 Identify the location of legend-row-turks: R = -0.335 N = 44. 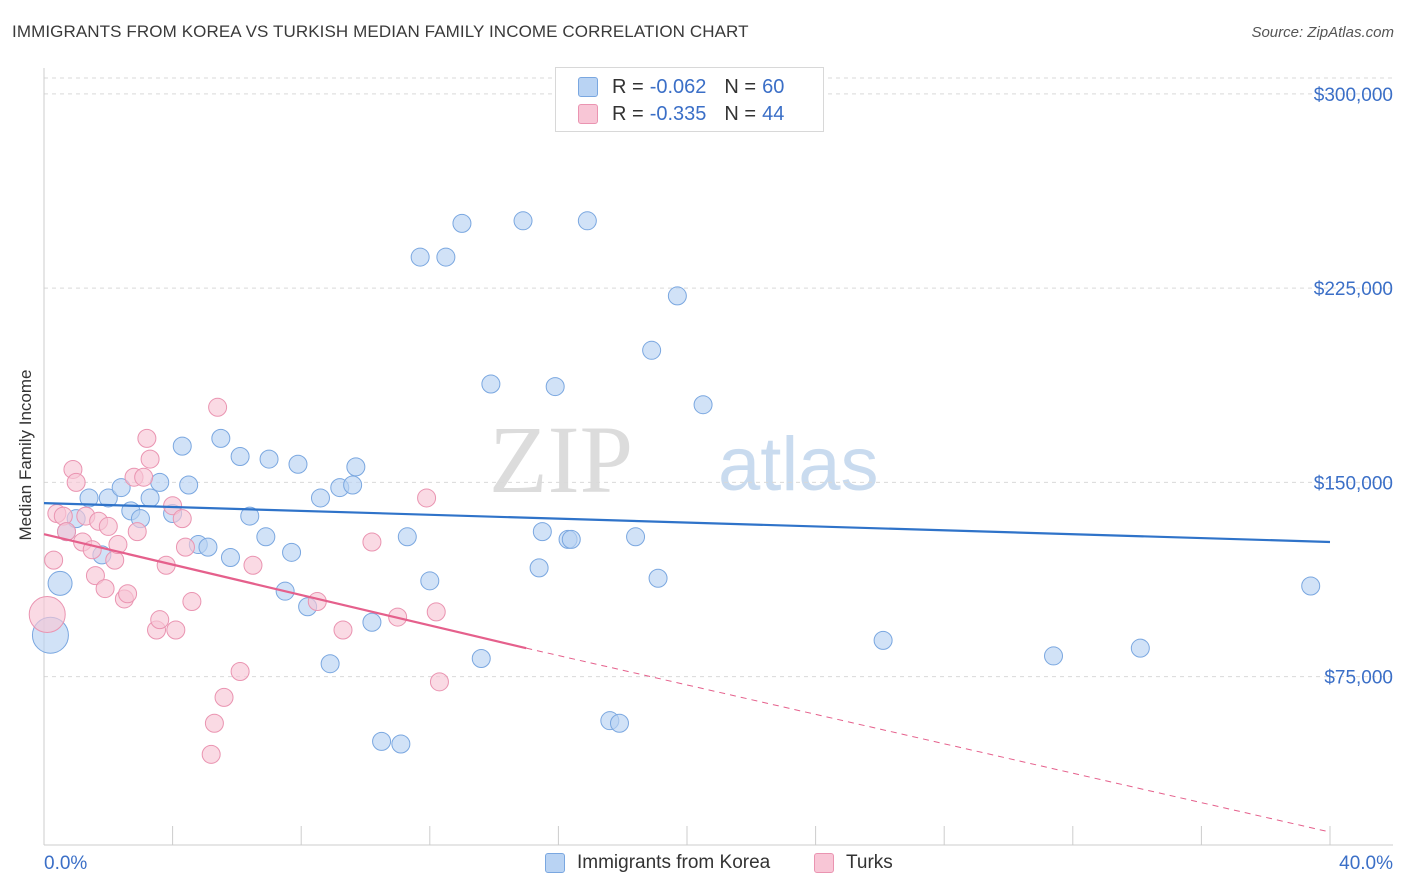
(681, 114).